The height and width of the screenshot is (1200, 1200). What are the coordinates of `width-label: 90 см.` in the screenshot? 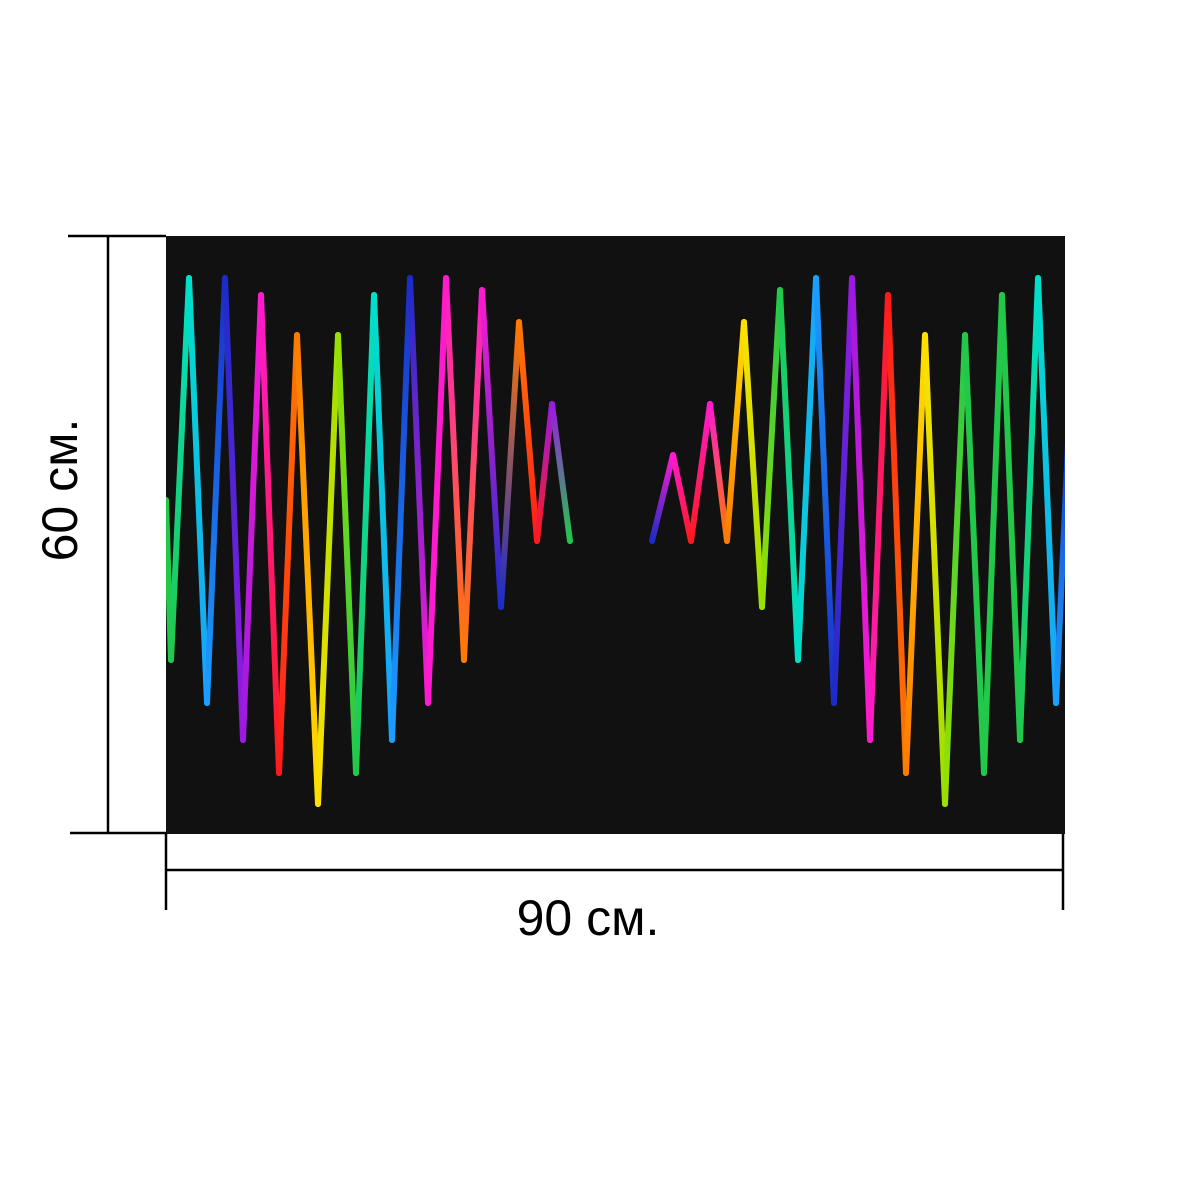 It's located at (588, 918).